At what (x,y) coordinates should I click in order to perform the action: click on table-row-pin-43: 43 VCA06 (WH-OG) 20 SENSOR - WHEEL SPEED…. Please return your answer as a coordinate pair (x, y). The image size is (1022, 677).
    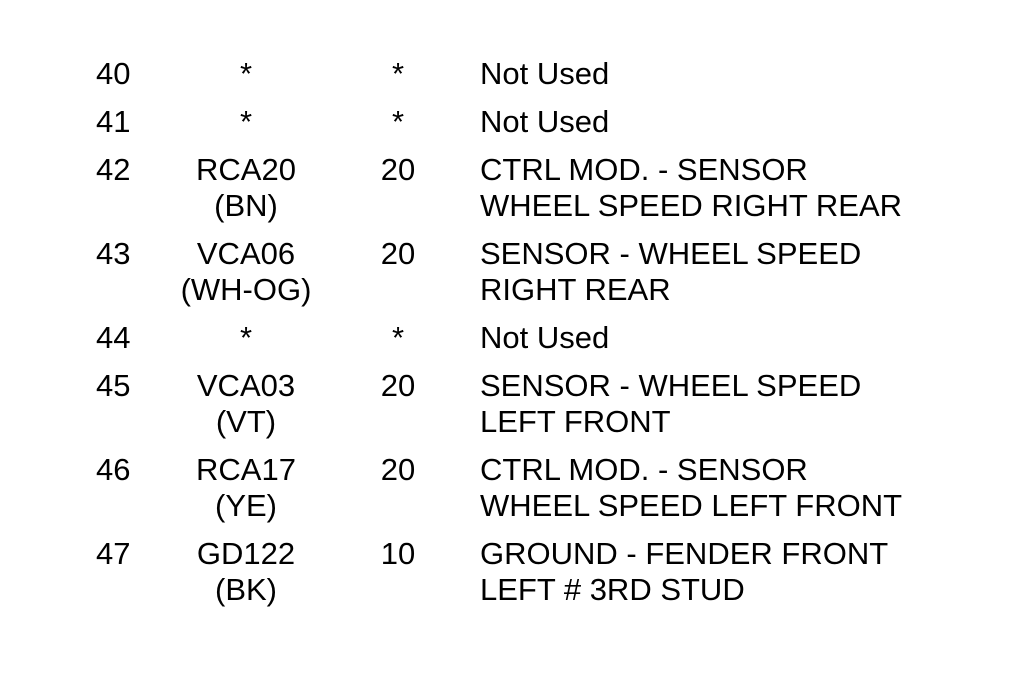
    Looking at the image, I should click on (559, 272).